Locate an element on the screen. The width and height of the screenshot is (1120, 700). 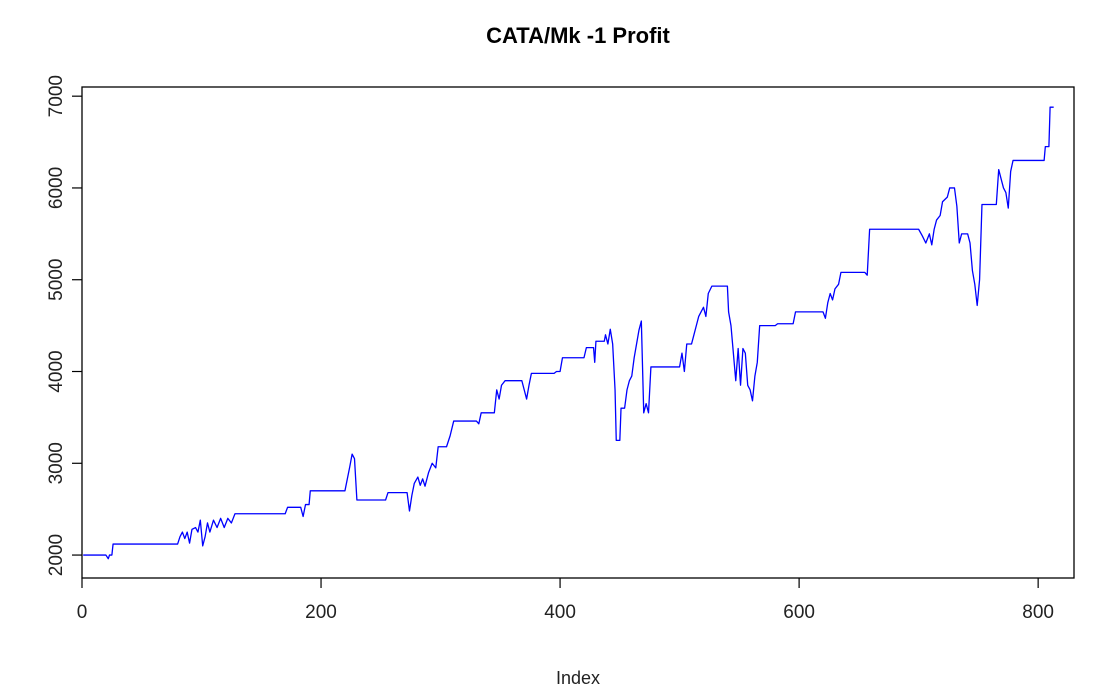
y-tick-label: 2000 is located at coordinates (56, 555).